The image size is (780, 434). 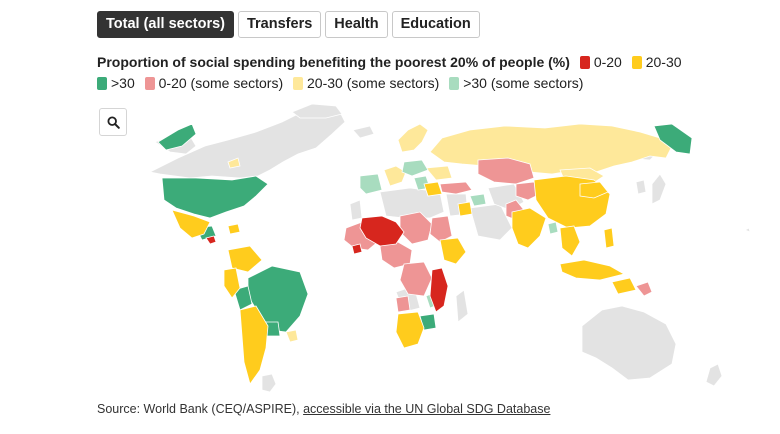 I want to click on argentina-south, so click(x=269, y=383).